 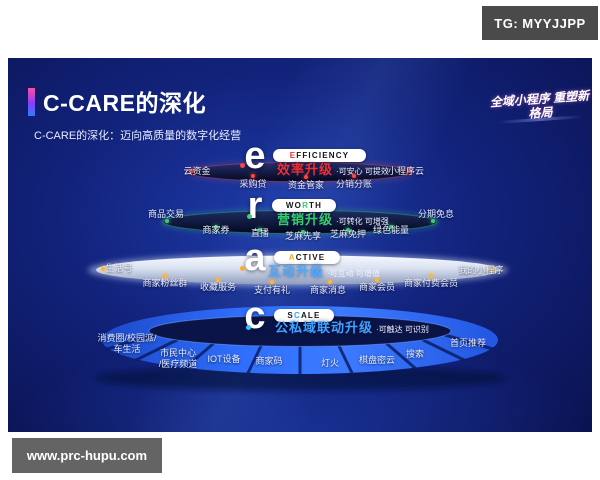 What do you see at coordinates (272, 290) in the screenshot?
I see `tier3-item: 支付有礼` at bounding box center [272, 290].